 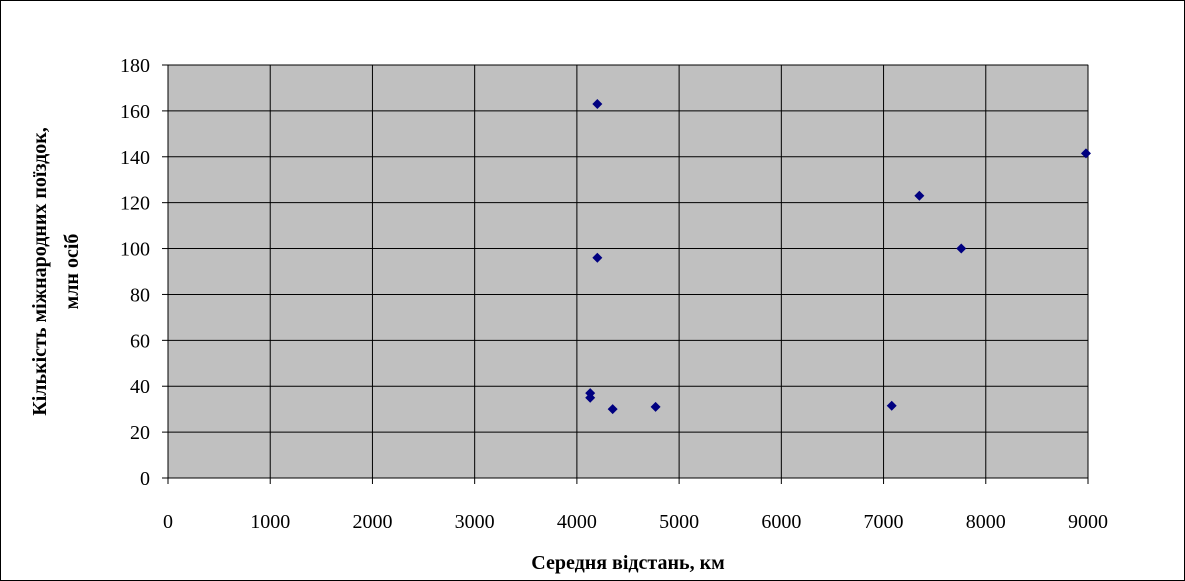 What do you see at coordinates (627, 563) in the screenshot?
I see `x-axis-title: Середня відстань, км` at bounding box center [627, 563].